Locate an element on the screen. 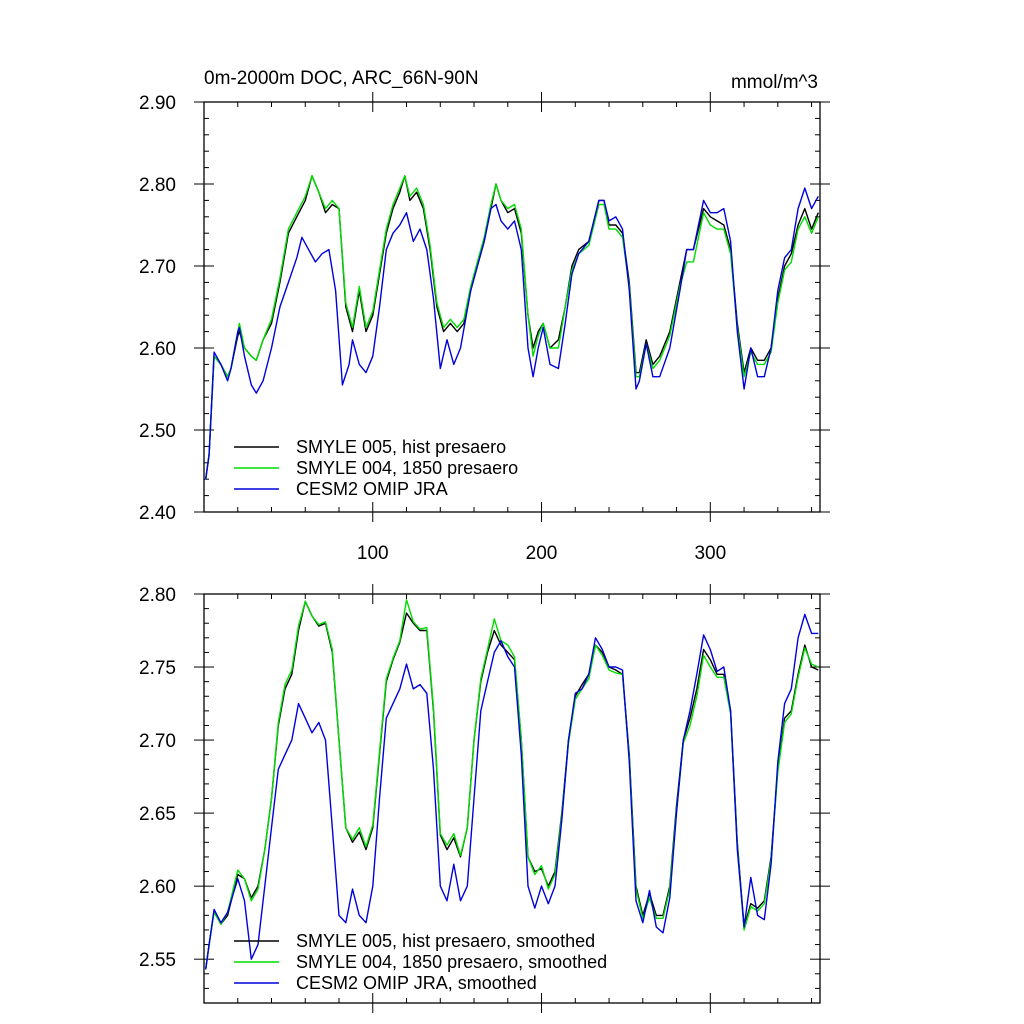  bottom-y-tick-label: 2.70 is located at coordinates (157, 741).